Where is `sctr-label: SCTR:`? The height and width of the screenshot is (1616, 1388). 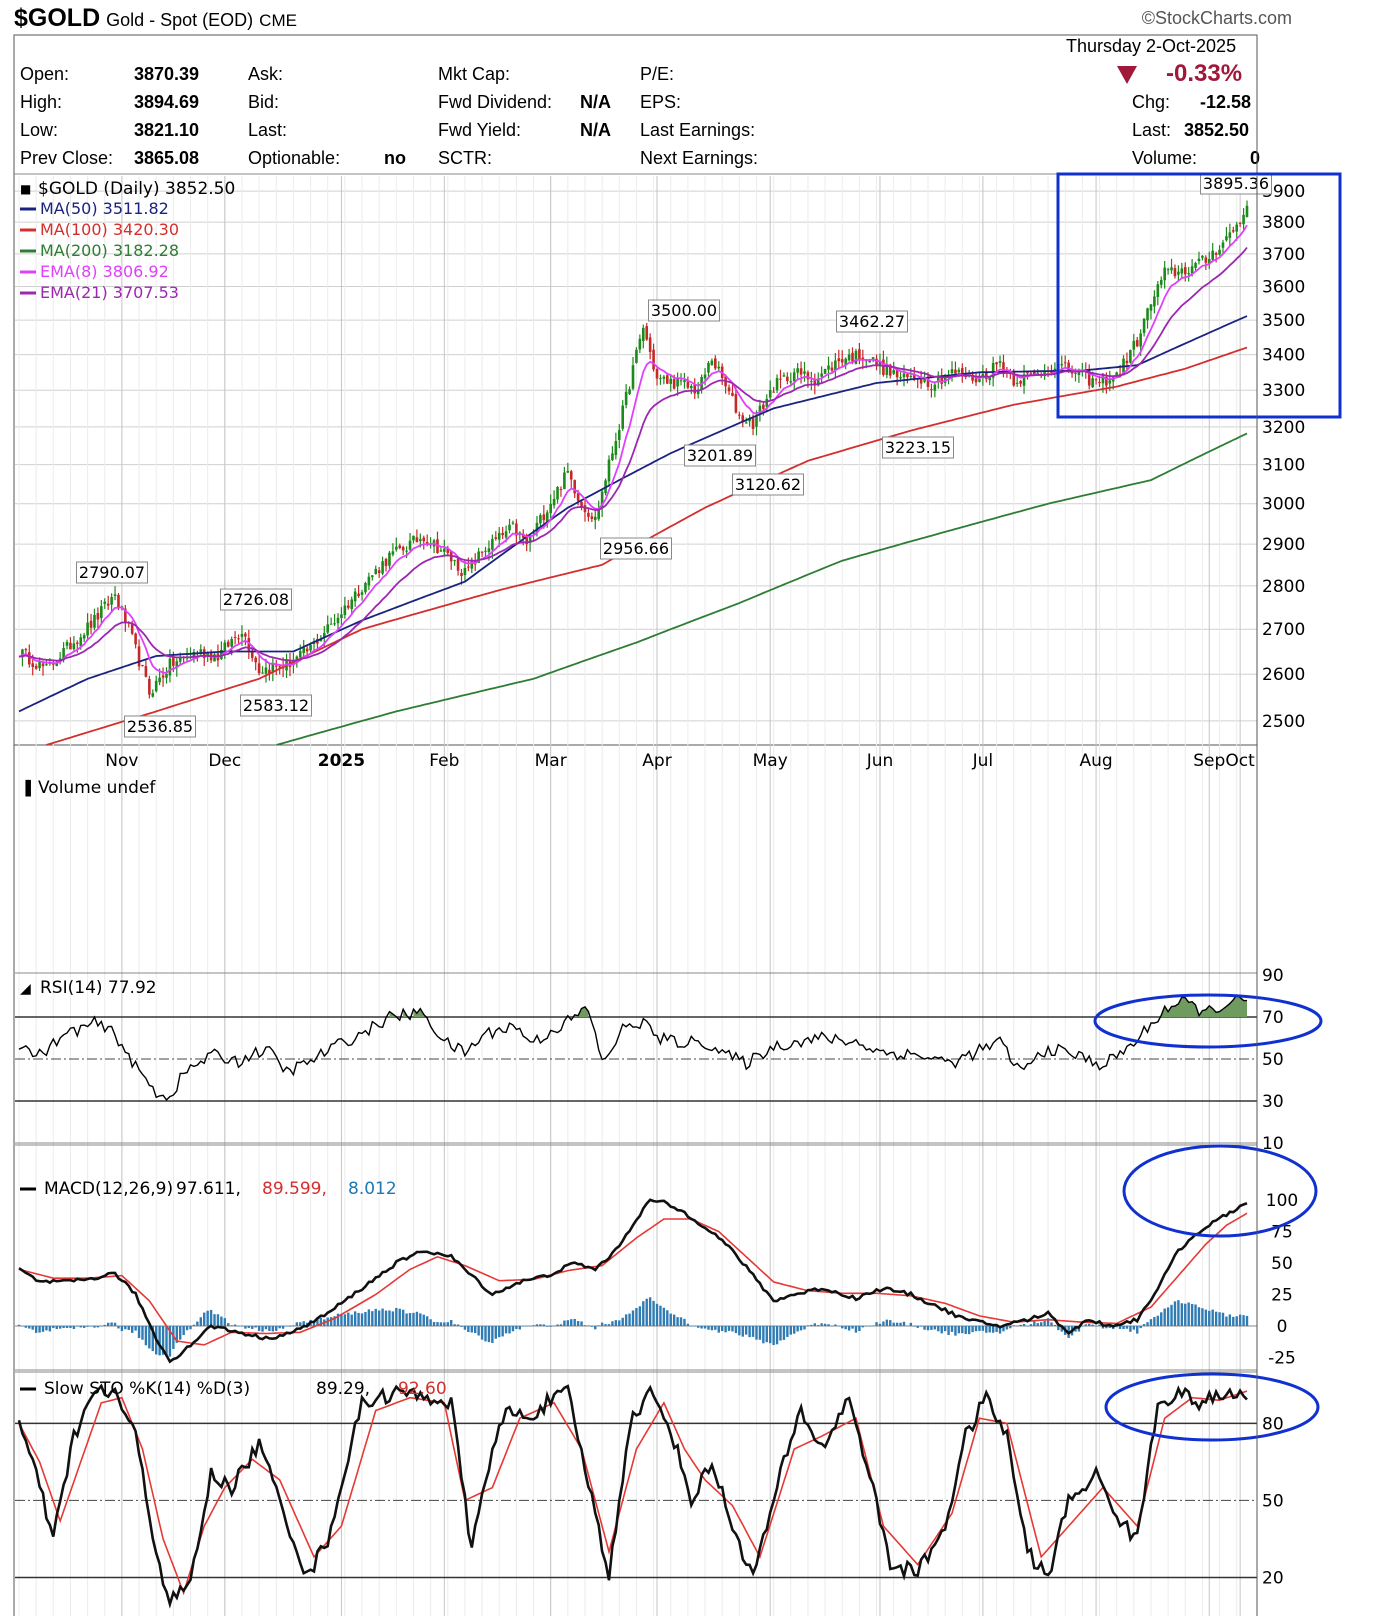
sctr-label: SCTR: is located at coordinates (465, 158).